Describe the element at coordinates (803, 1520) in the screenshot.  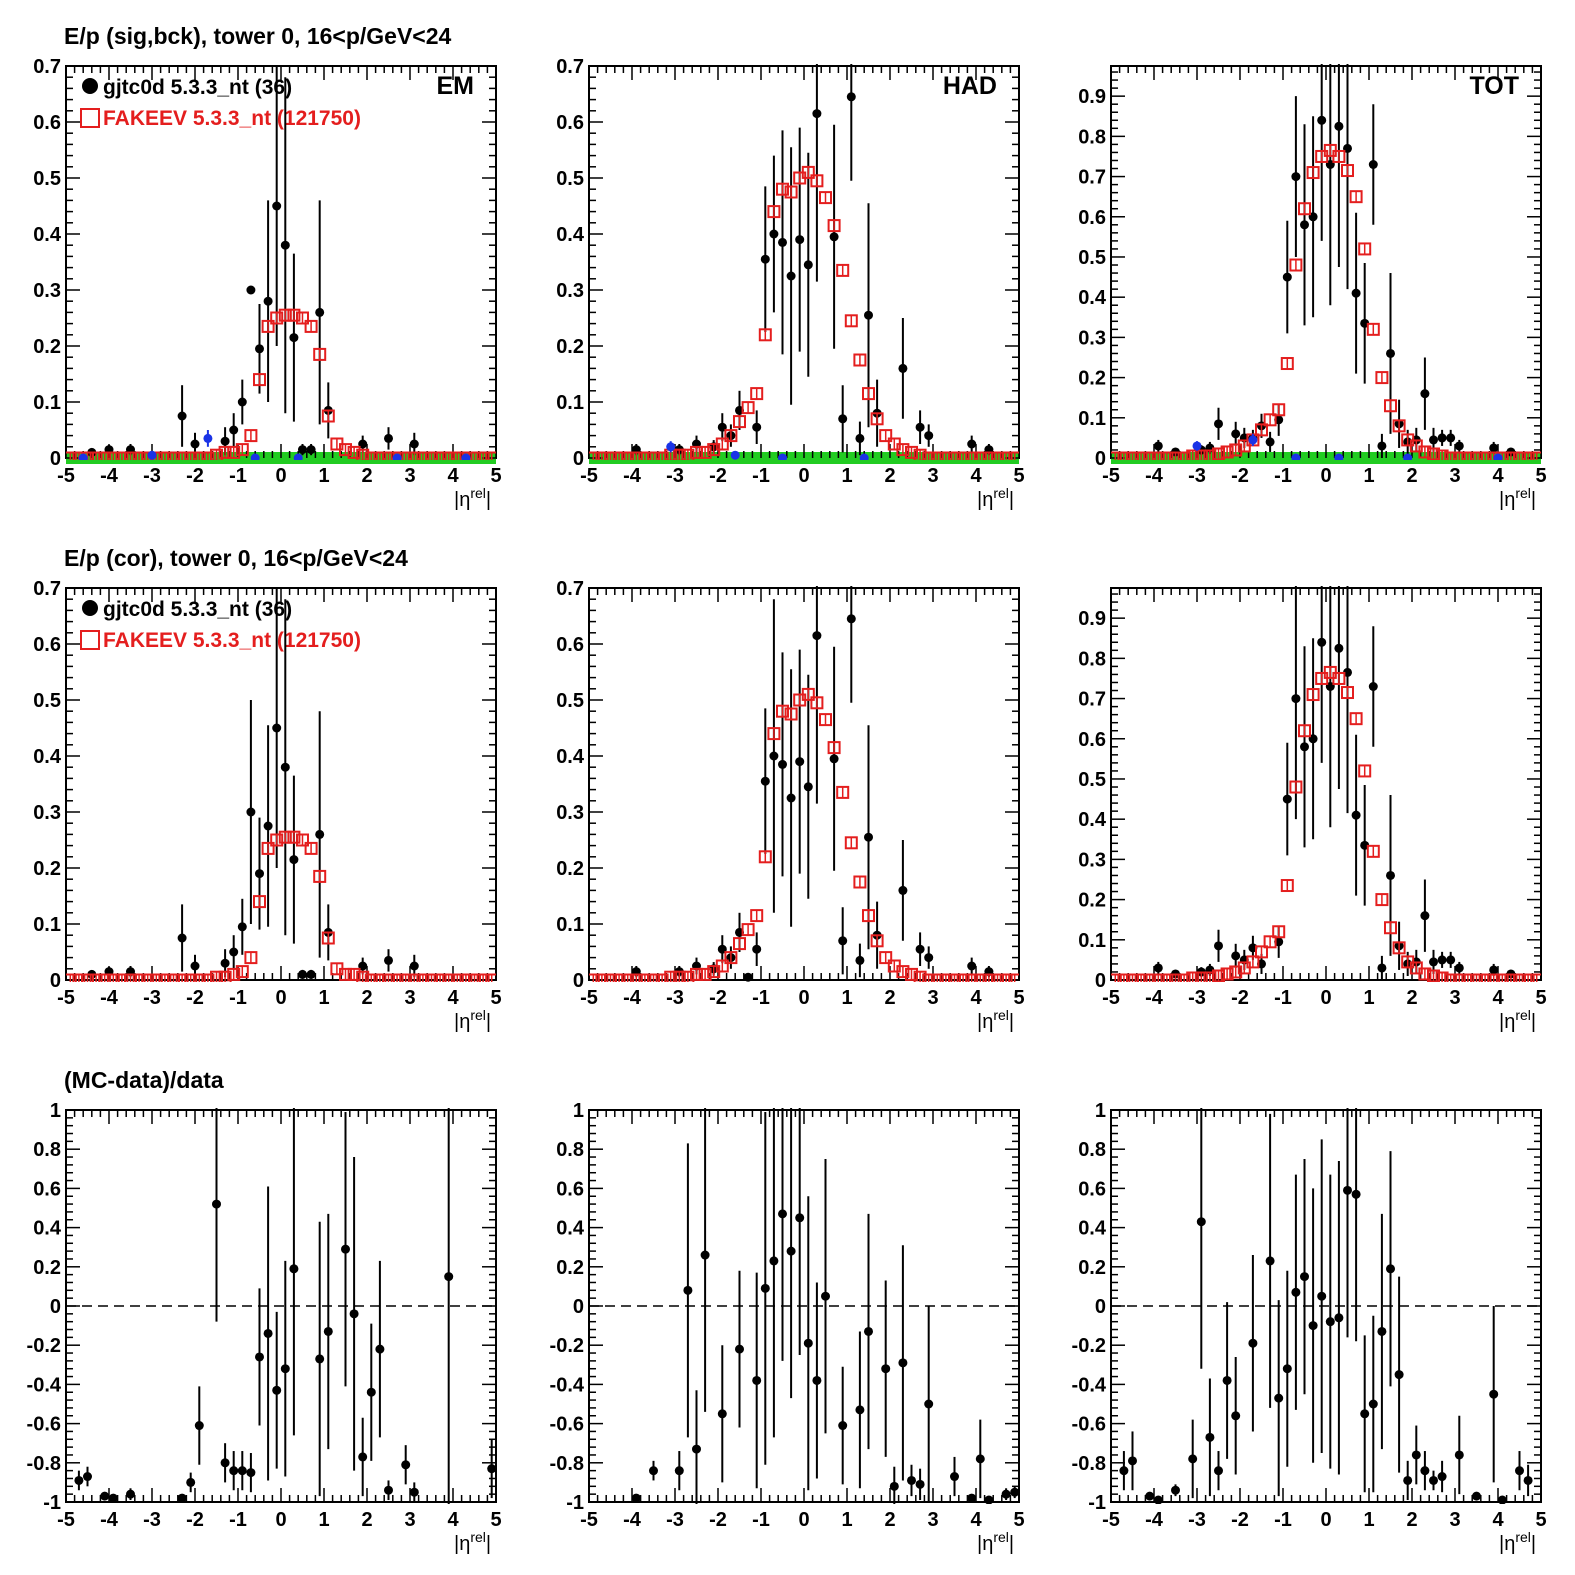
I see `x-tick-label: 0` at that location.